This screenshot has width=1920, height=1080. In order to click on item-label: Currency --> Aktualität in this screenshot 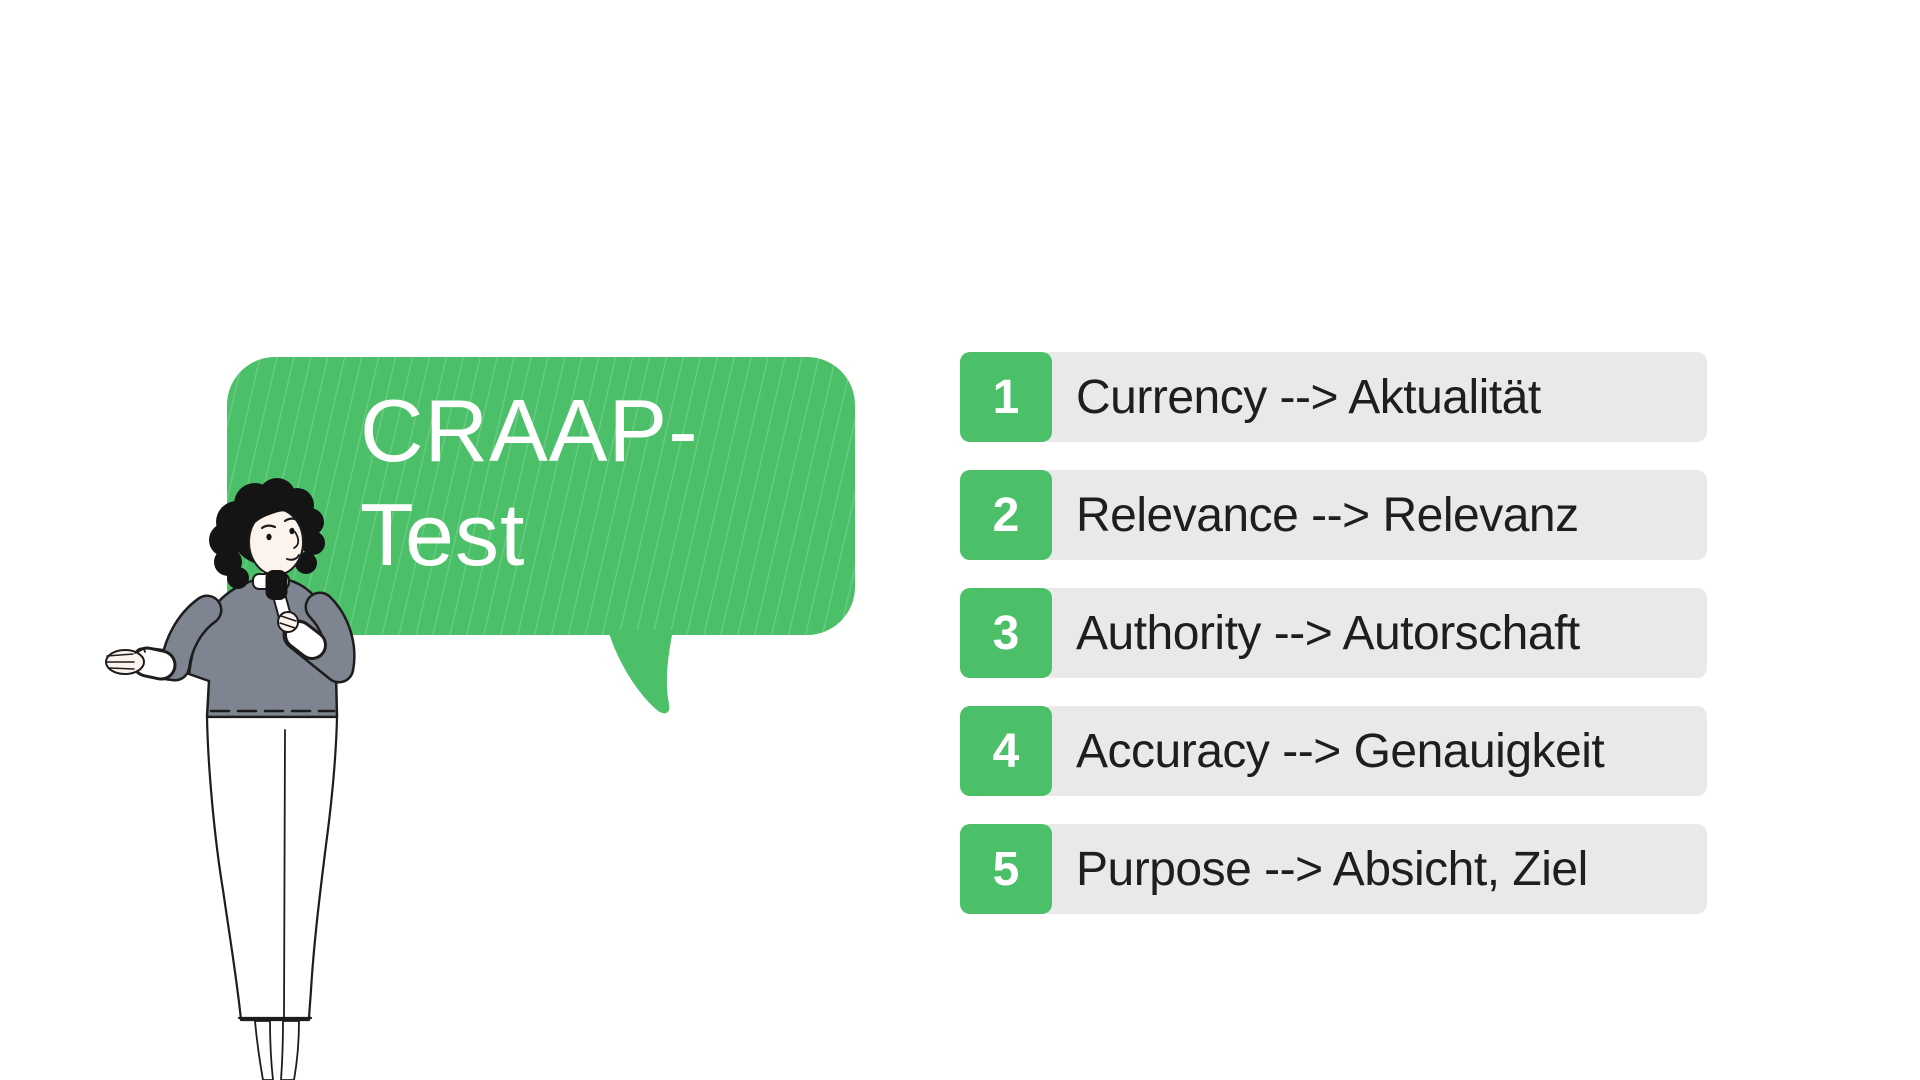, I will do `click(1308, 397)`.